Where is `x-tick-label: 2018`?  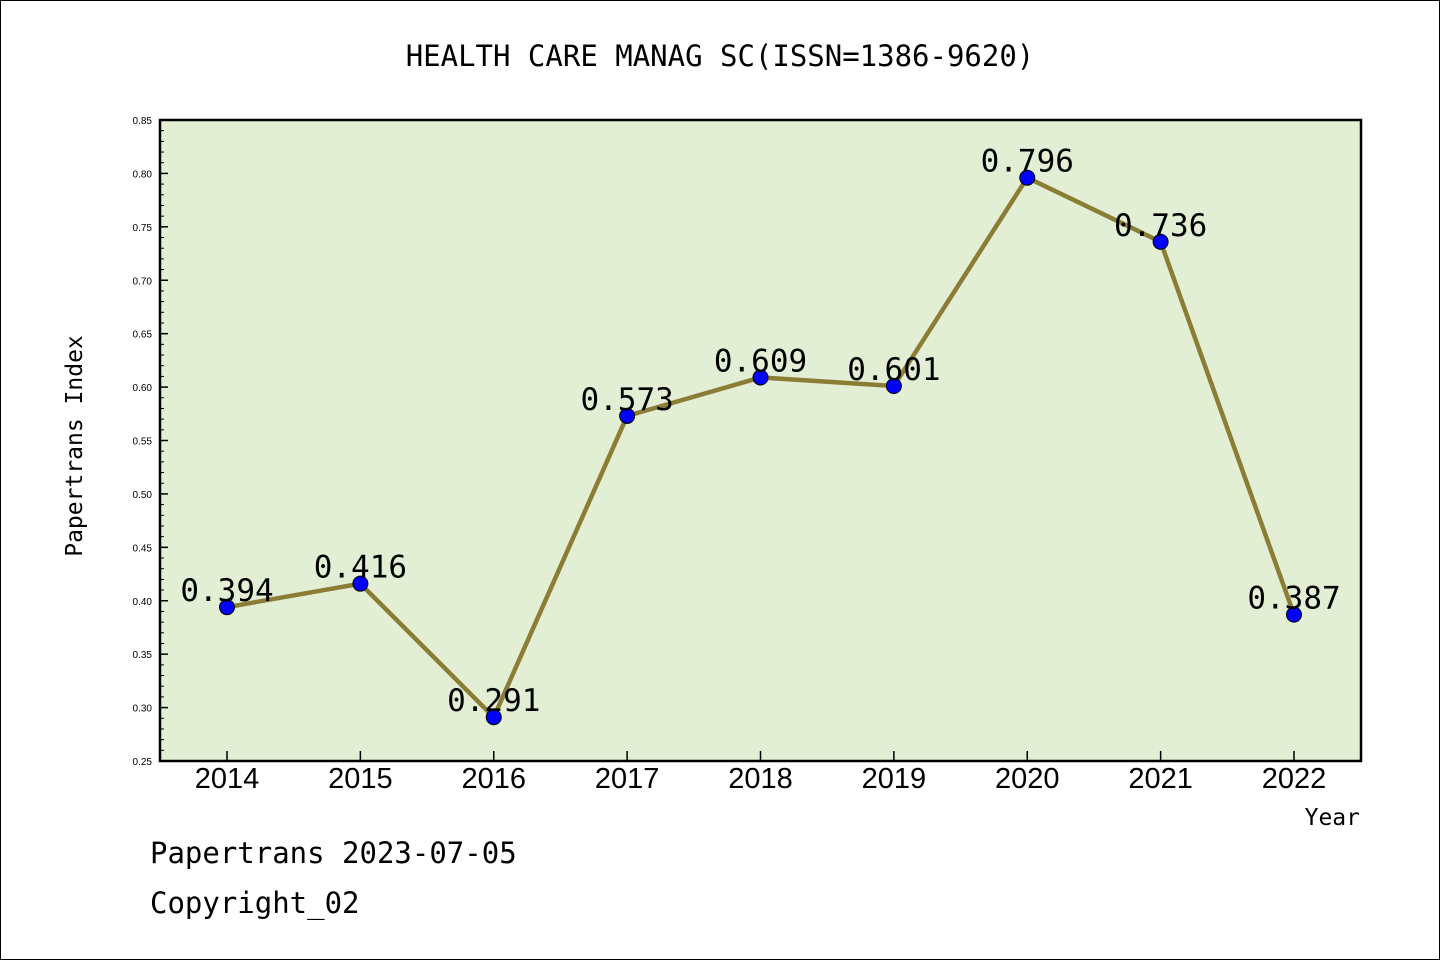
x-tick-label: 2018 is located at coordinates (760, 779).